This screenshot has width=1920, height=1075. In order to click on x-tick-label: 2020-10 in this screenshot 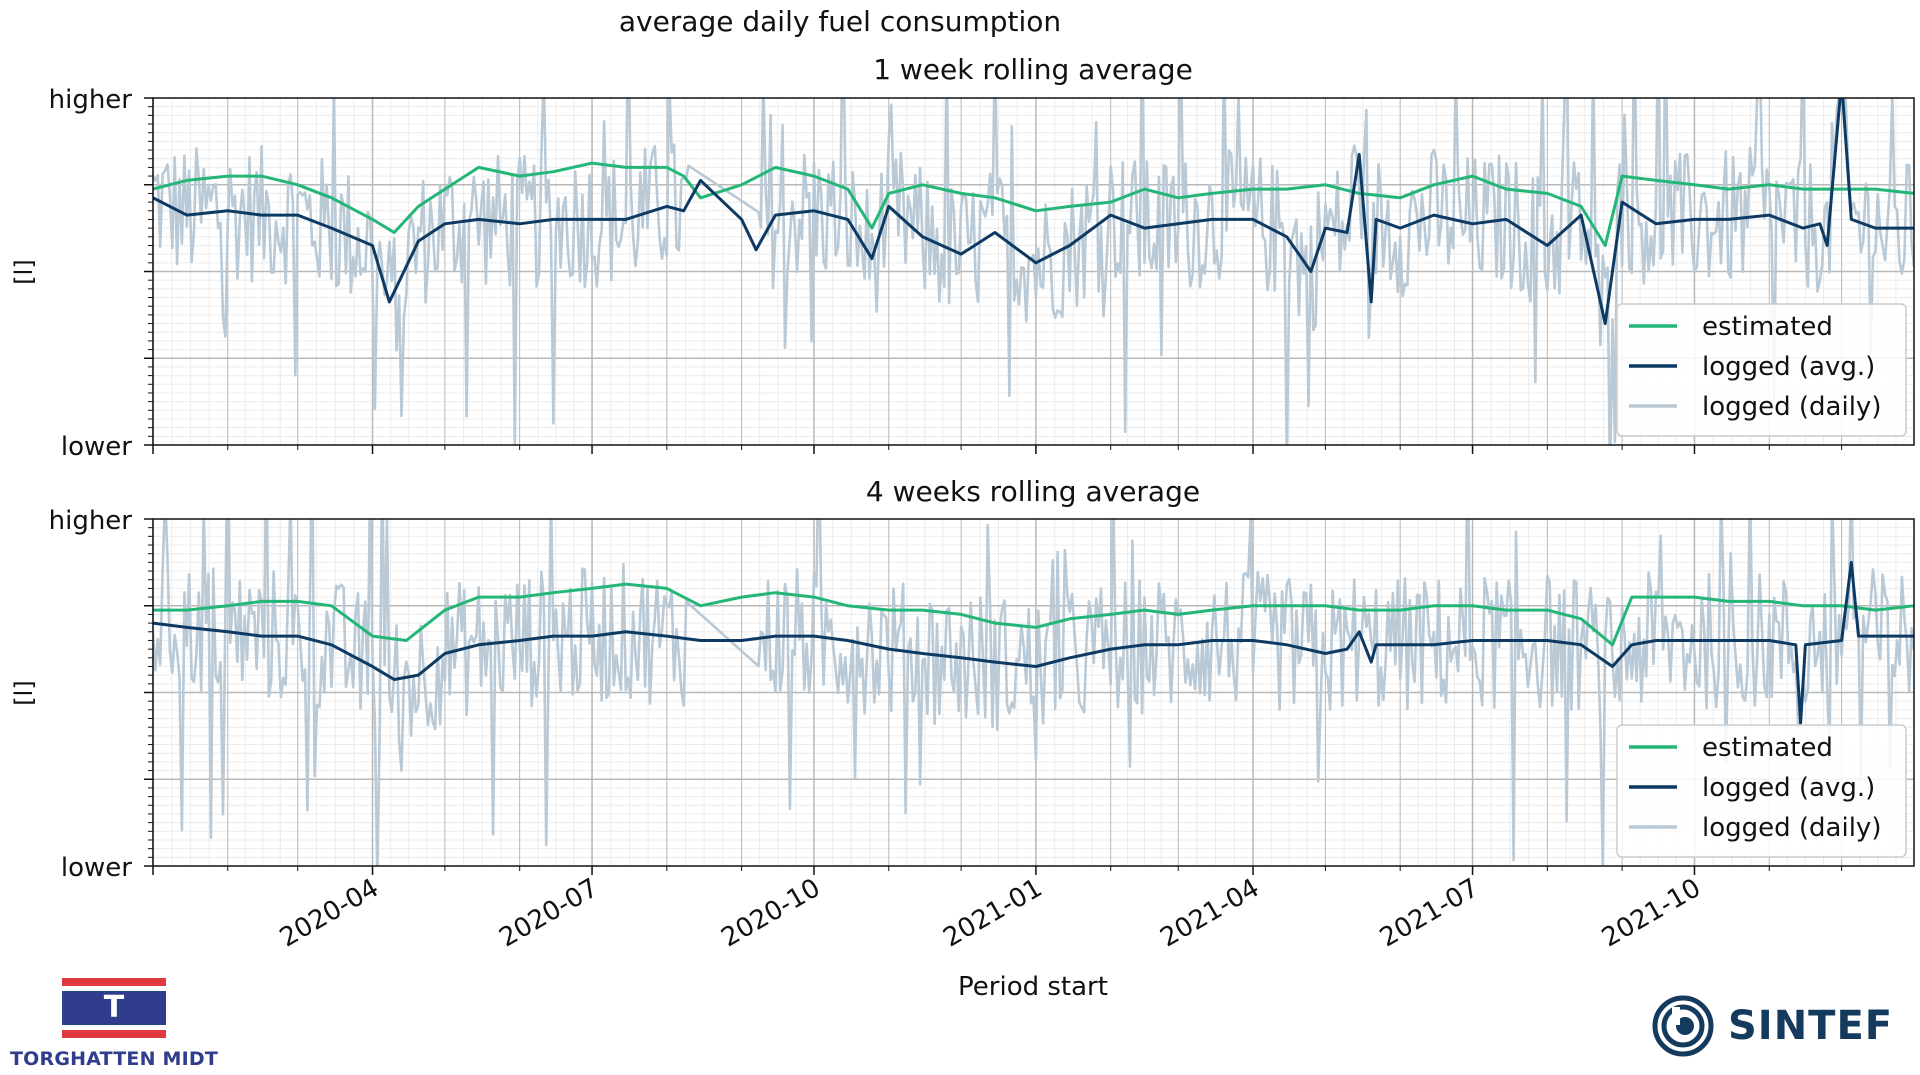, I will do `click(770, 913)`.